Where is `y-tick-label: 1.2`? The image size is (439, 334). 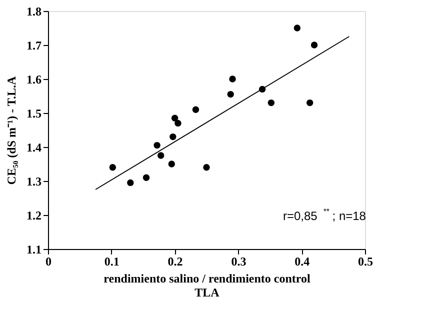
y-tick-label: 1.2 is located at coordinates (34, 215).